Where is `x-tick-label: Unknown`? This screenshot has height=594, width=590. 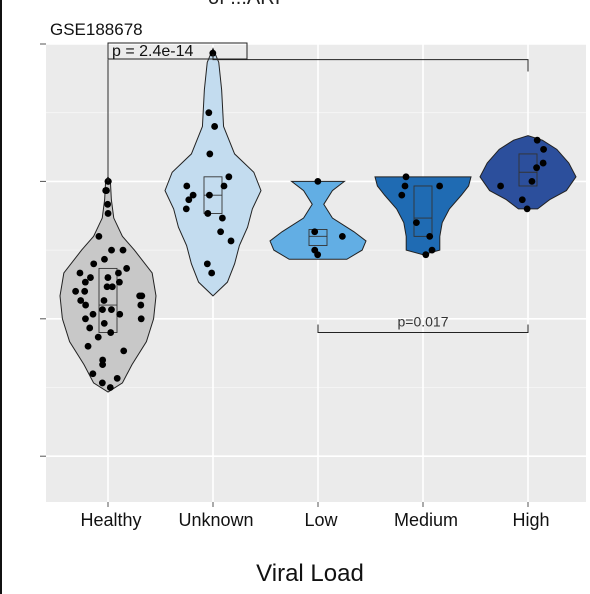 x-tick-label: Unknown is located at coordinates (215, 520).